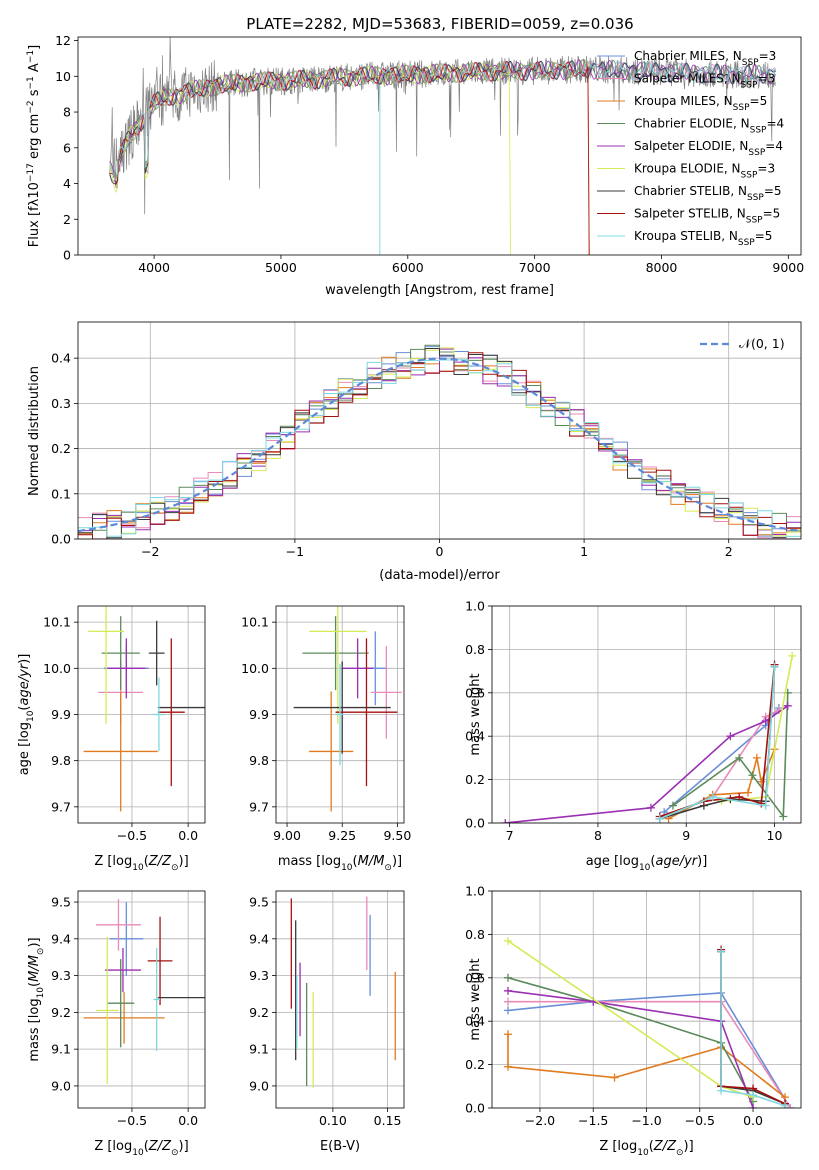 This screenshot has height=1170, width=819. Describe the element at coordinates (61, 714) in the screenshot. I see `y-tick-label: 9.9` at that location.